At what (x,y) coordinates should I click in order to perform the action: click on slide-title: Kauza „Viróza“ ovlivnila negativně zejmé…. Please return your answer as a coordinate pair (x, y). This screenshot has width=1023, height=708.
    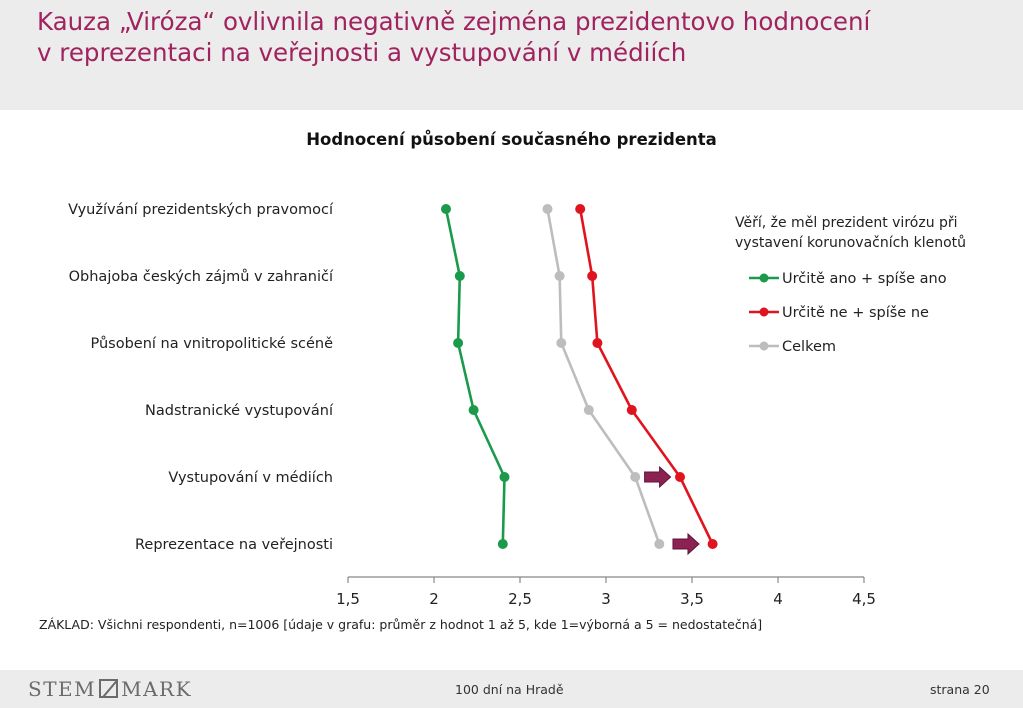
    Looking at the image, I should click on (517, 37).